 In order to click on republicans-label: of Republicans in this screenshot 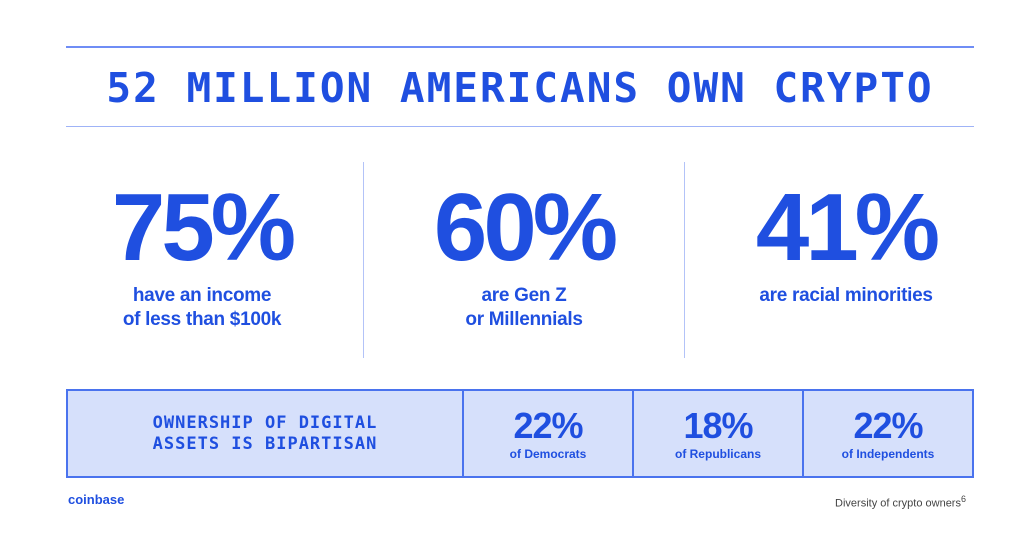, I will do `click(717, 453)`.